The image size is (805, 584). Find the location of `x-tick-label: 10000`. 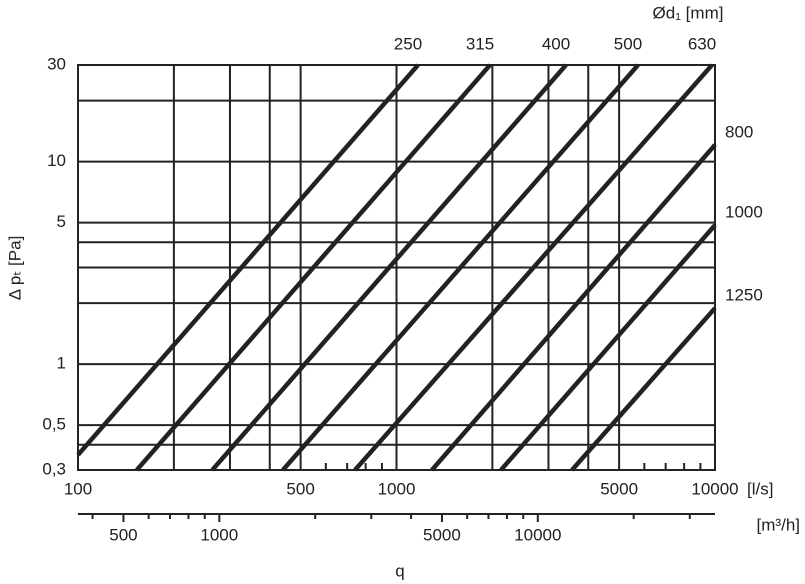

x-tick-label: 10000 is located at coordinates (714, 488).